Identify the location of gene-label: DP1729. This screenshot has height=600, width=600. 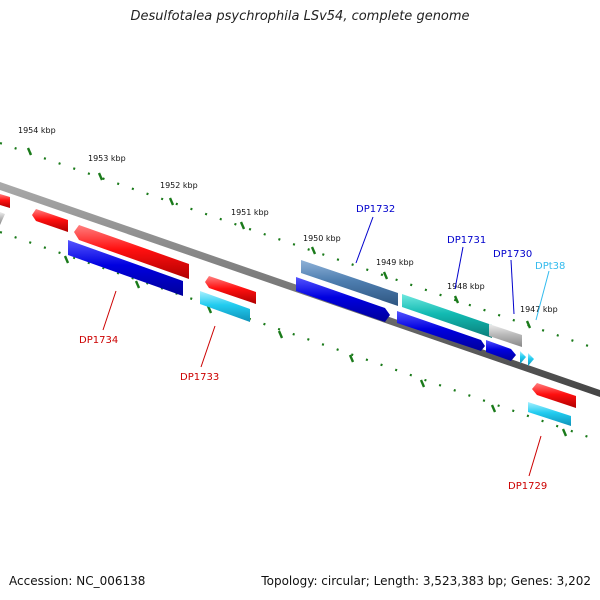
(527, 486).